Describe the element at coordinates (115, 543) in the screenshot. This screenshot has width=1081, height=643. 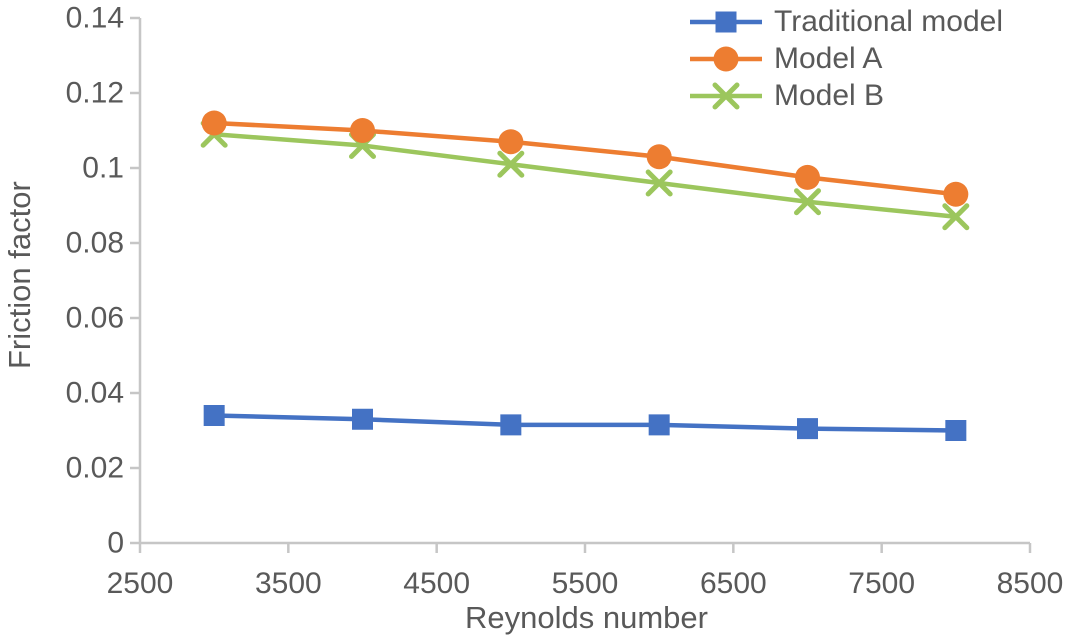
I see `y-tick-label: 0` at that location.